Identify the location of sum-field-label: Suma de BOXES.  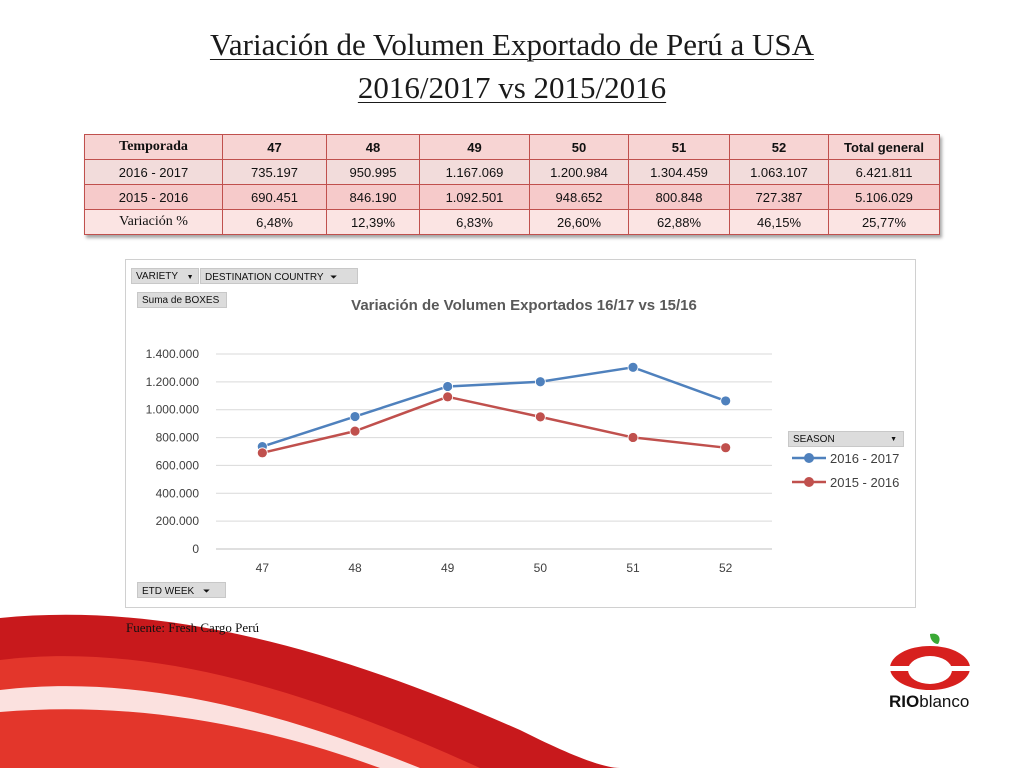
(181, 300).